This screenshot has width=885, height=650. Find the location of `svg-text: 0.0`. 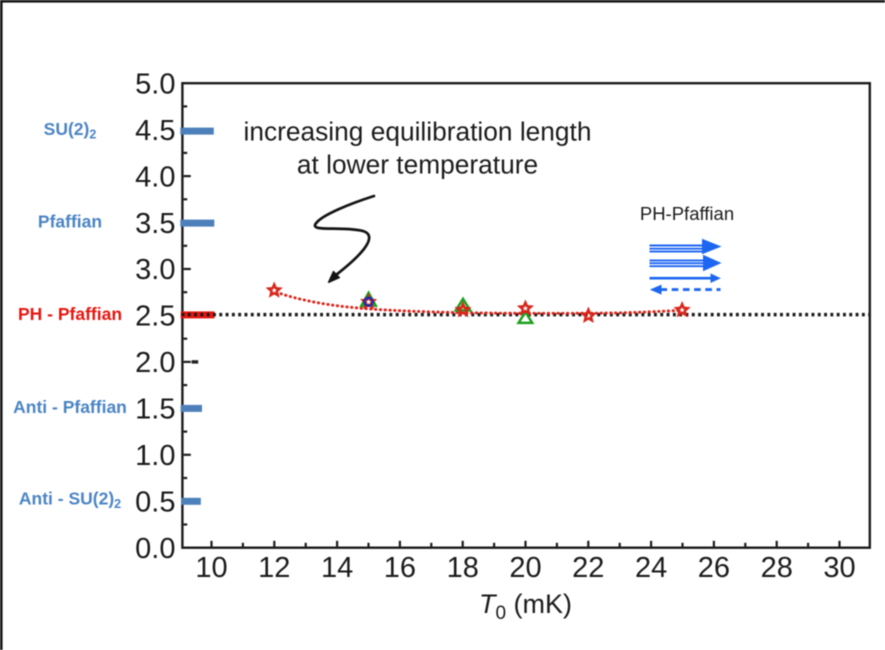

svg-text: 0.0 is located at coordinates (155, 549).